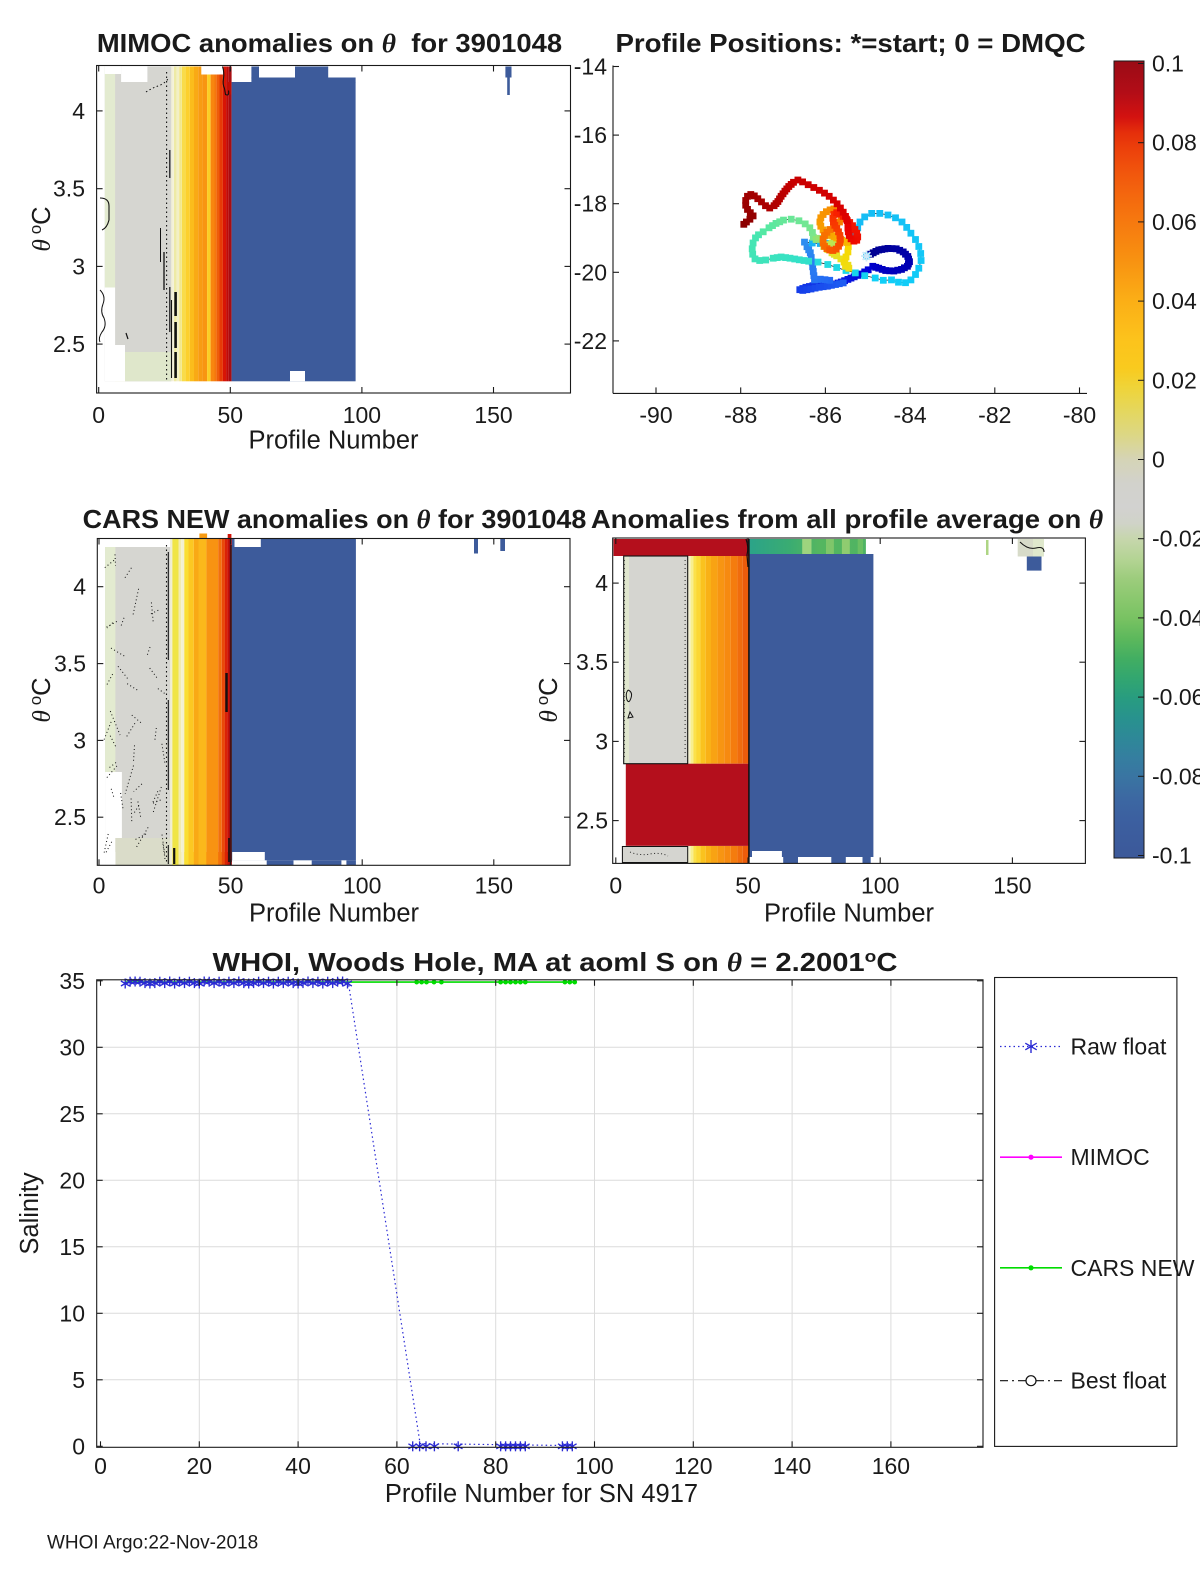  I want to click on svg-text:MIMOC anomalies on θ for 3901: MIMOC anomalies on θ for 3901048, so click(330, 43).